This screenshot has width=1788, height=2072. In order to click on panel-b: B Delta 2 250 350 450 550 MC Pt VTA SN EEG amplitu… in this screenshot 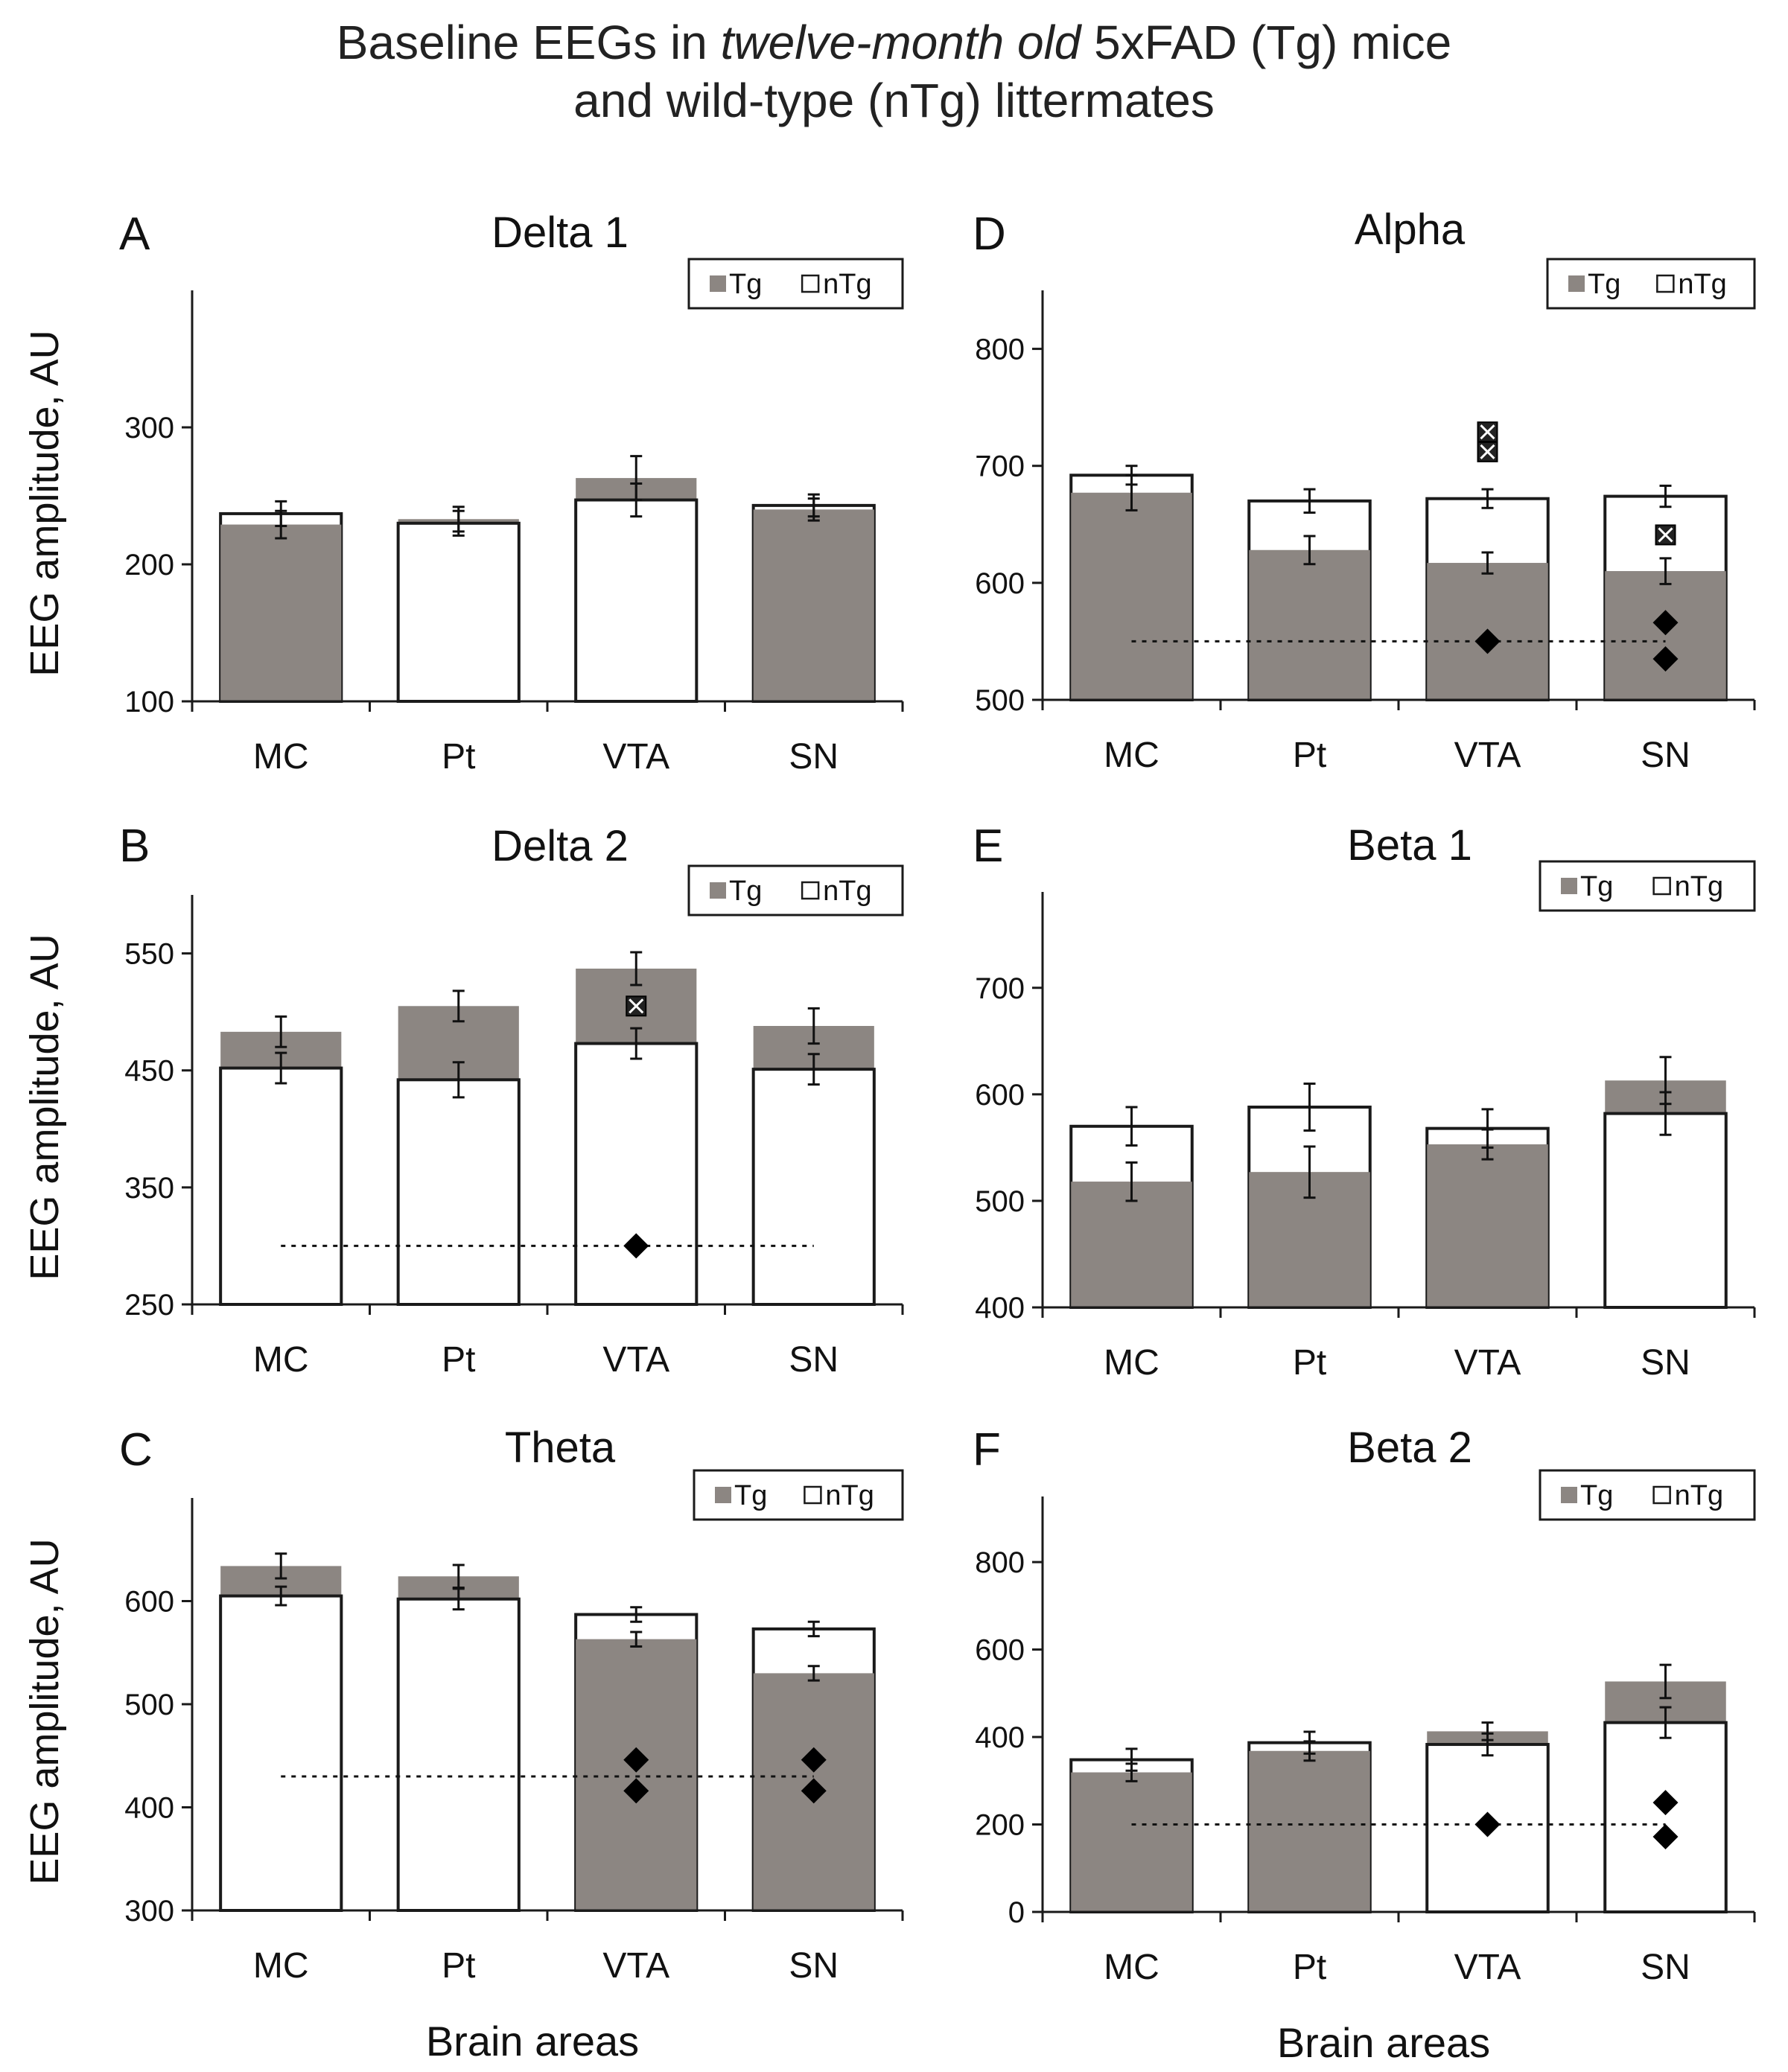, I will do `click(463, 1100)`.